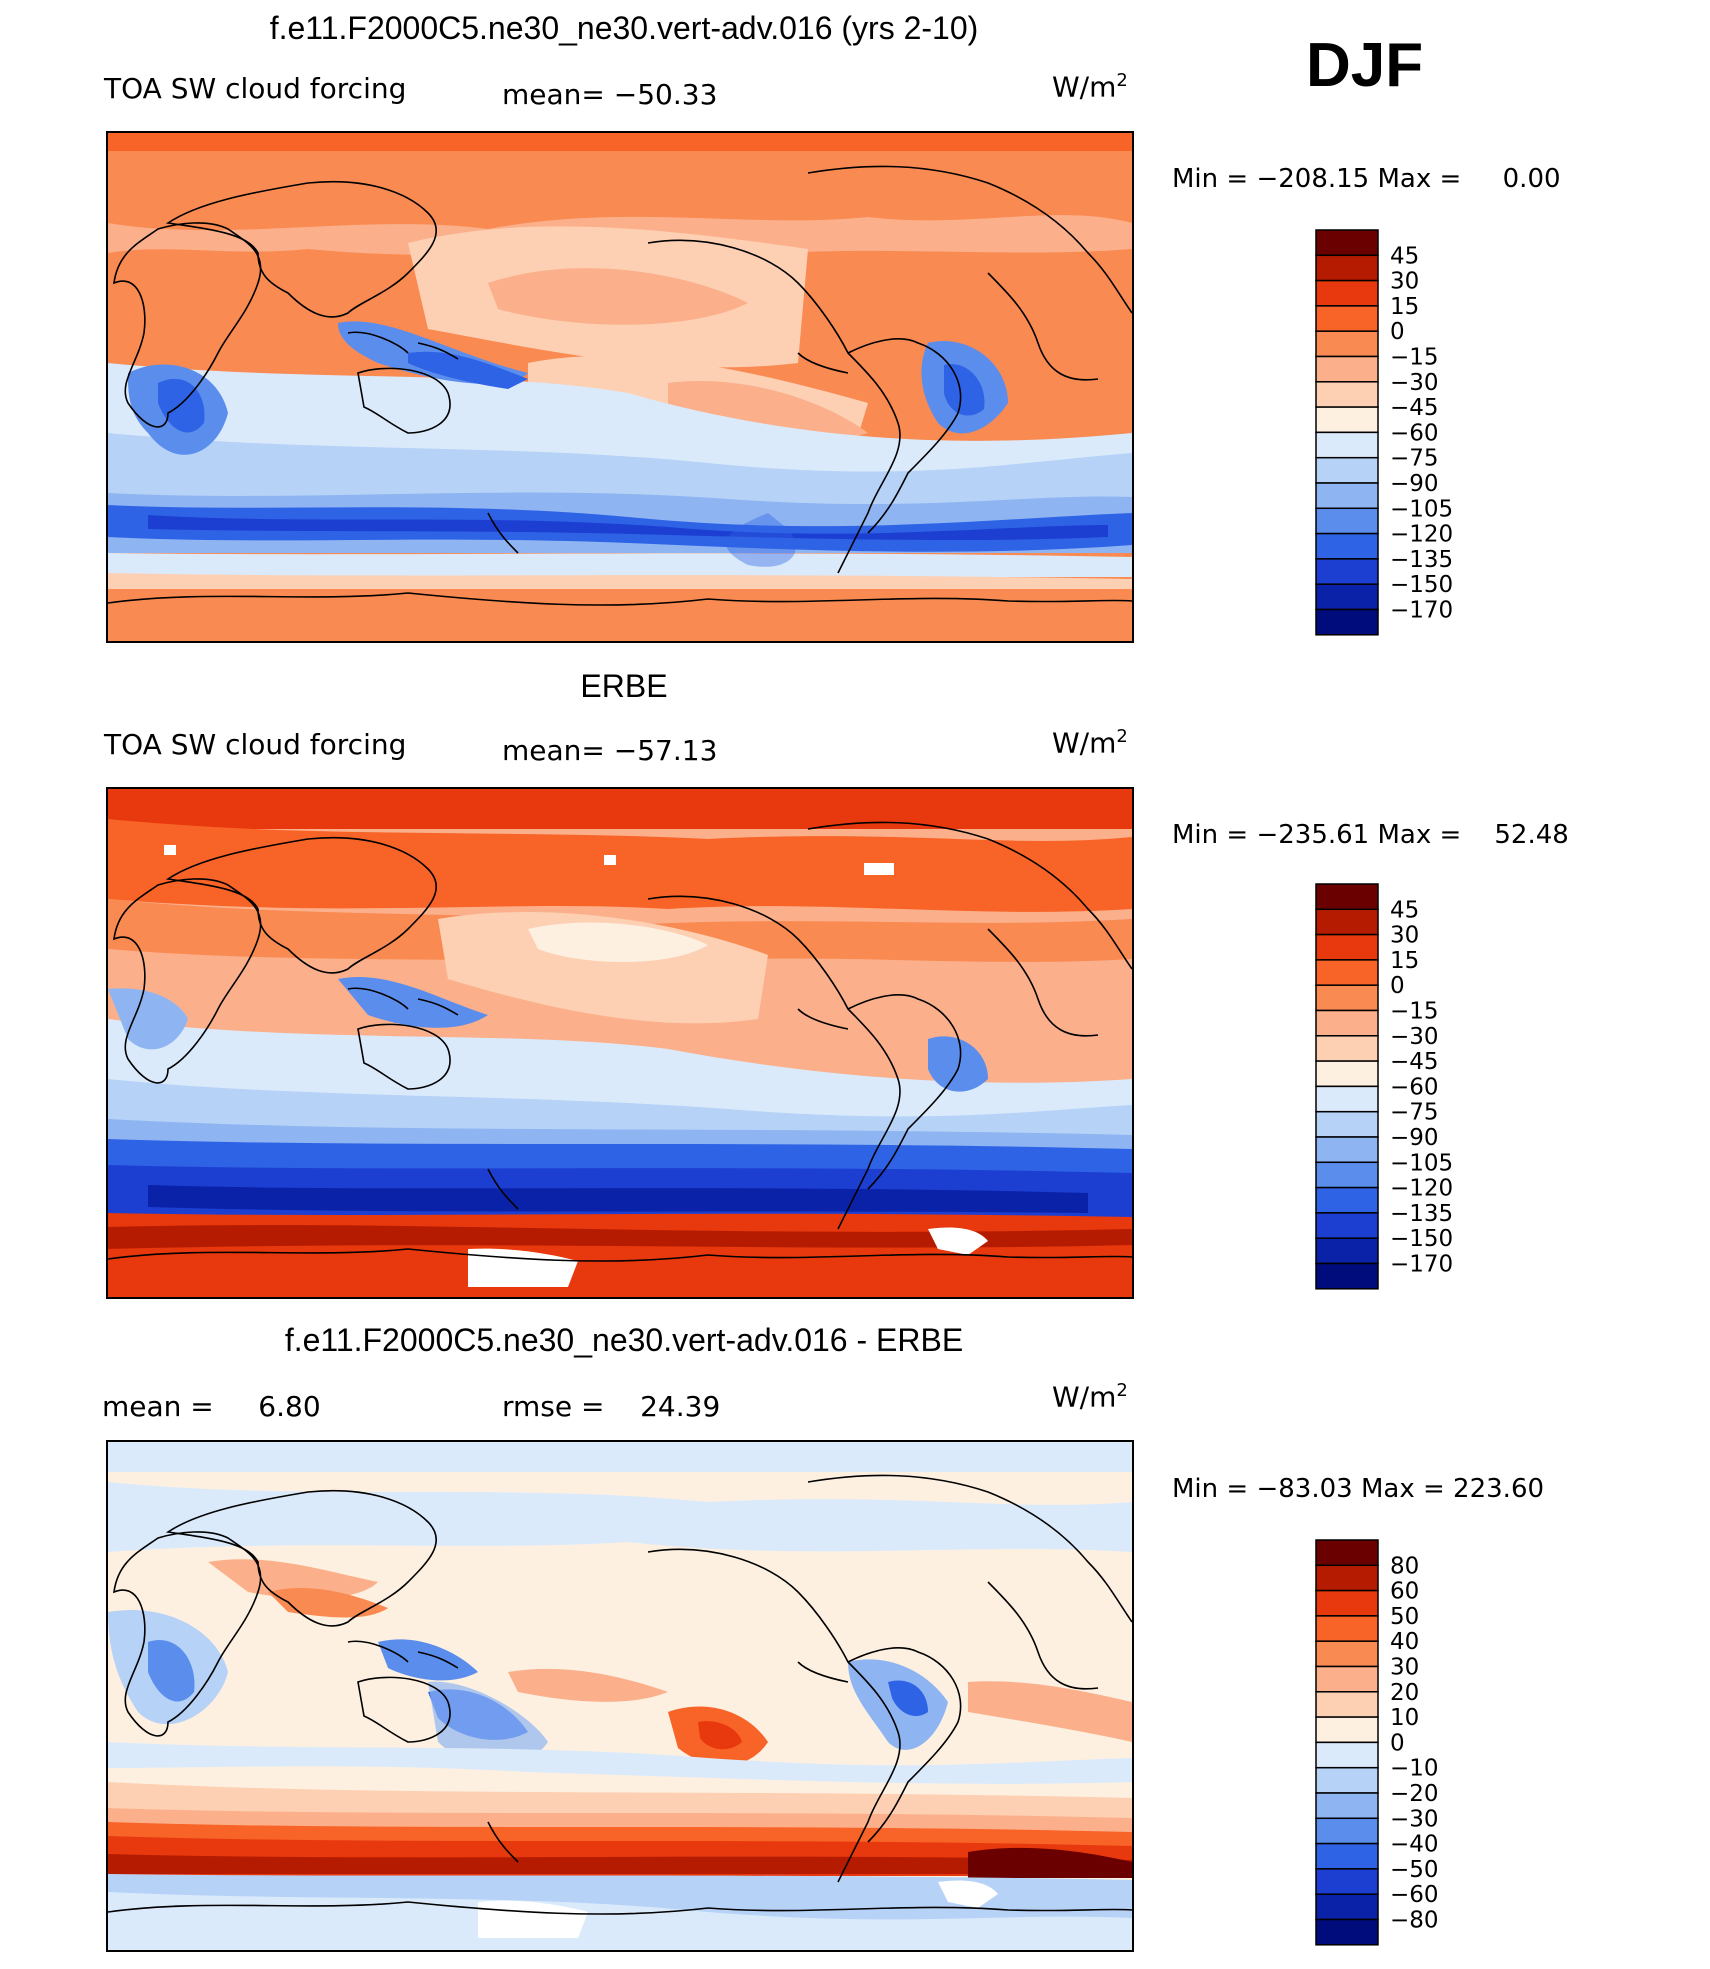 The width and height of the screenshot is (1710, 1969). Describe the element at coordinates (1404, 1592) in the screenshot. I see `colorbar-tick-label: 60` at that location.